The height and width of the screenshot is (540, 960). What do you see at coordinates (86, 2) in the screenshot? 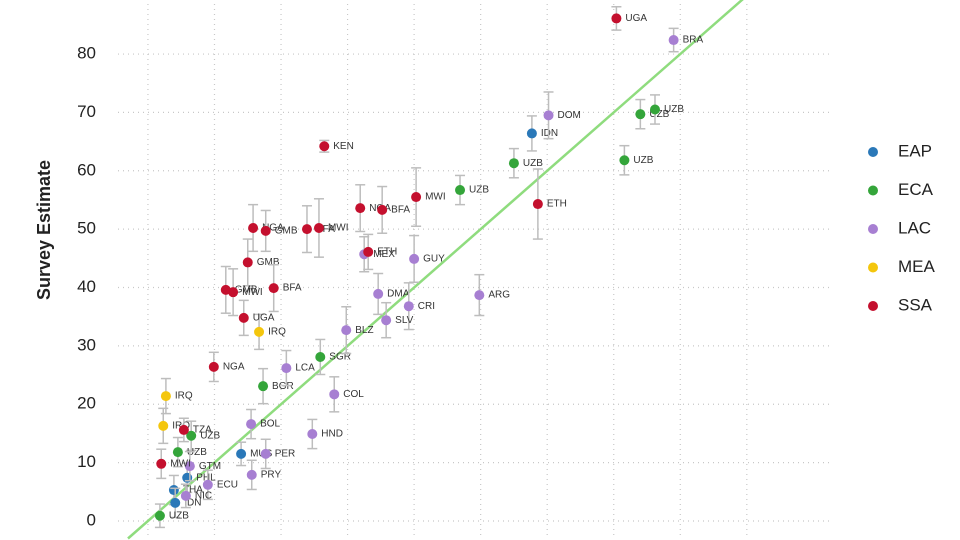
I see `y-tick-label: 90` at bounding box center [86, 2].